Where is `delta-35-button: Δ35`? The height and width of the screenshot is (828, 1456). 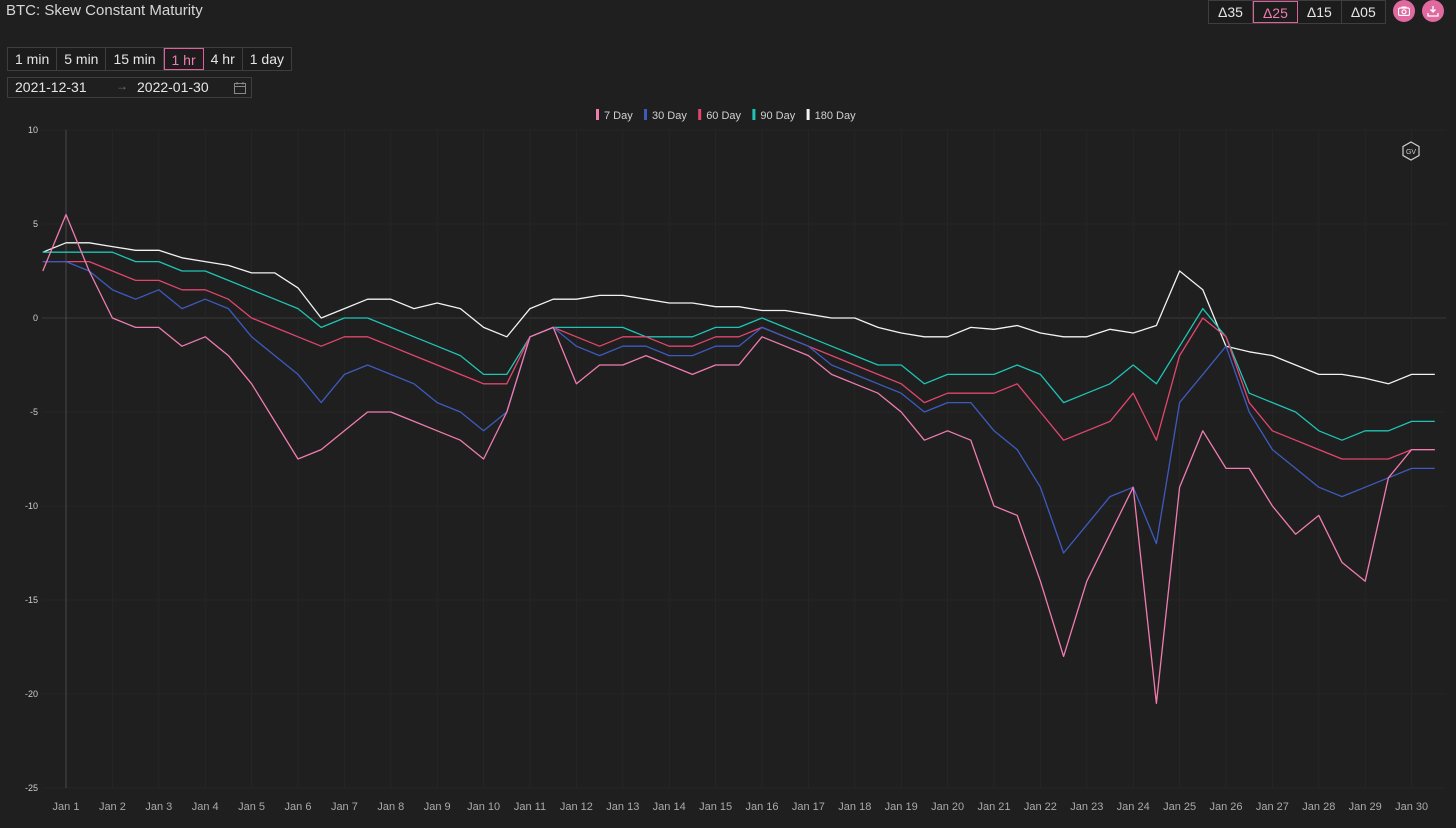 delta-35-button: Δ35 is located at coordinates (1231, 12).